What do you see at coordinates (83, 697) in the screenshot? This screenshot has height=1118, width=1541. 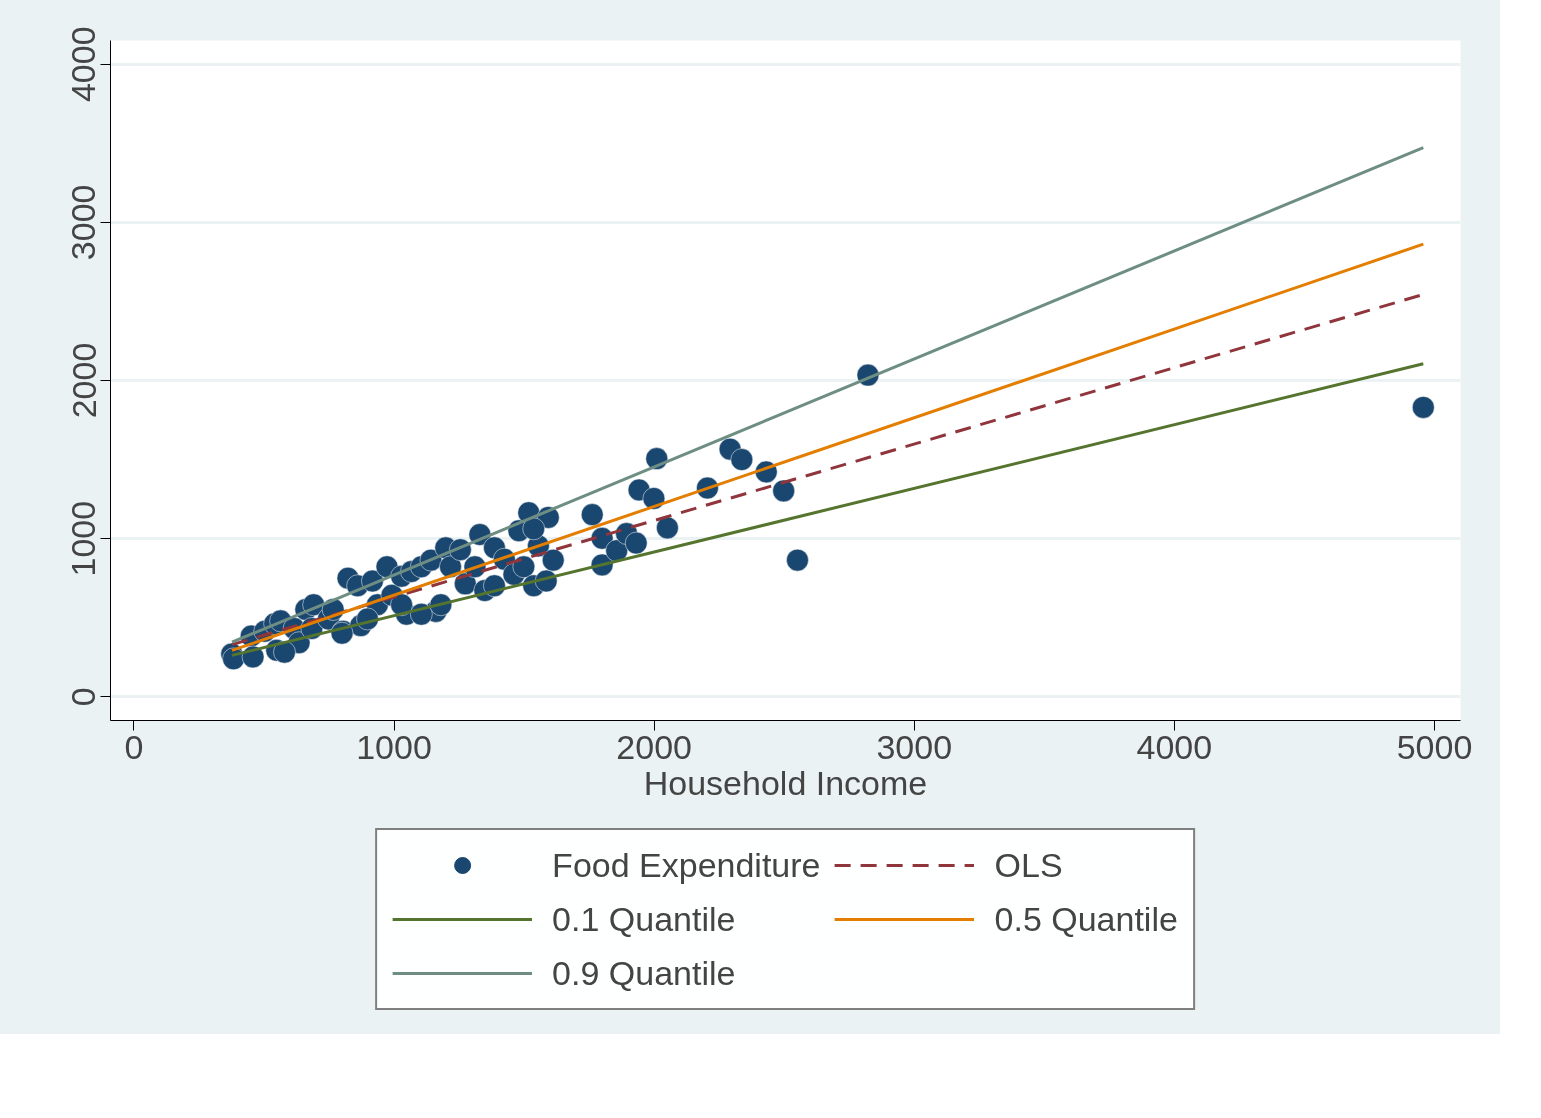 I see `y-tick-label: 0` at bounding box center [83, 697].